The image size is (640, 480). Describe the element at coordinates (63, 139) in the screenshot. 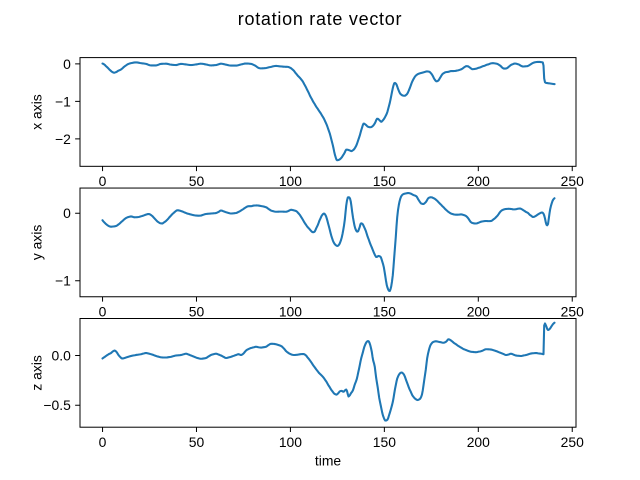

I see `svg-text: −2` at that location.